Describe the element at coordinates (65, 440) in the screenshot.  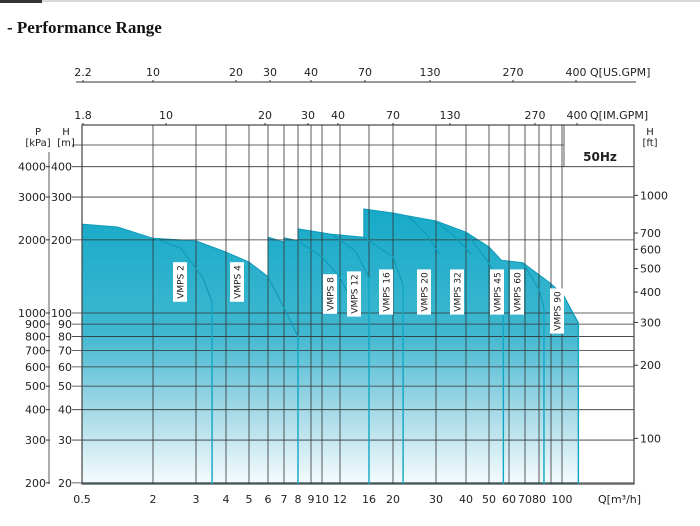
I see `h-tick-label: 30` at that location.